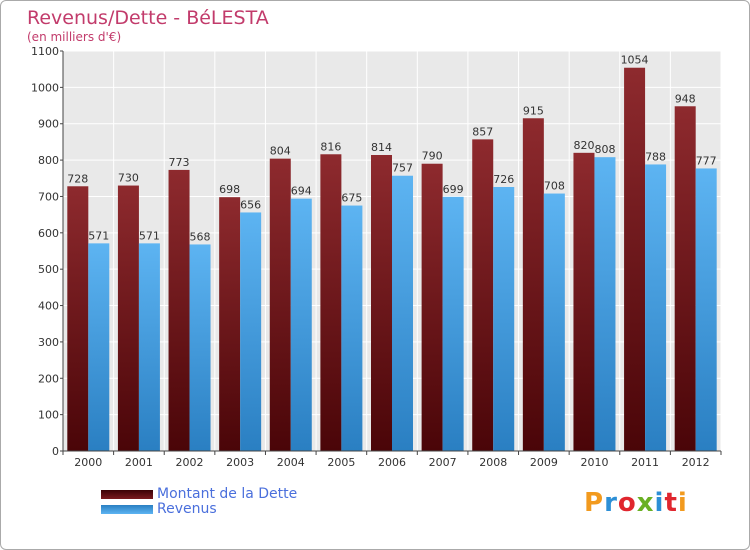  What do you see at coordinates (229, 189) in the screenshot?
I see `data-label: 698` at bounding box center [229, 189].